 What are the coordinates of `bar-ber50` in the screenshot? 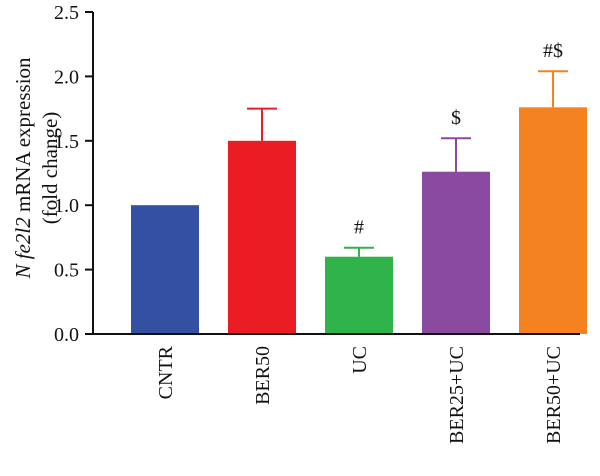 It's located at (262, 237).